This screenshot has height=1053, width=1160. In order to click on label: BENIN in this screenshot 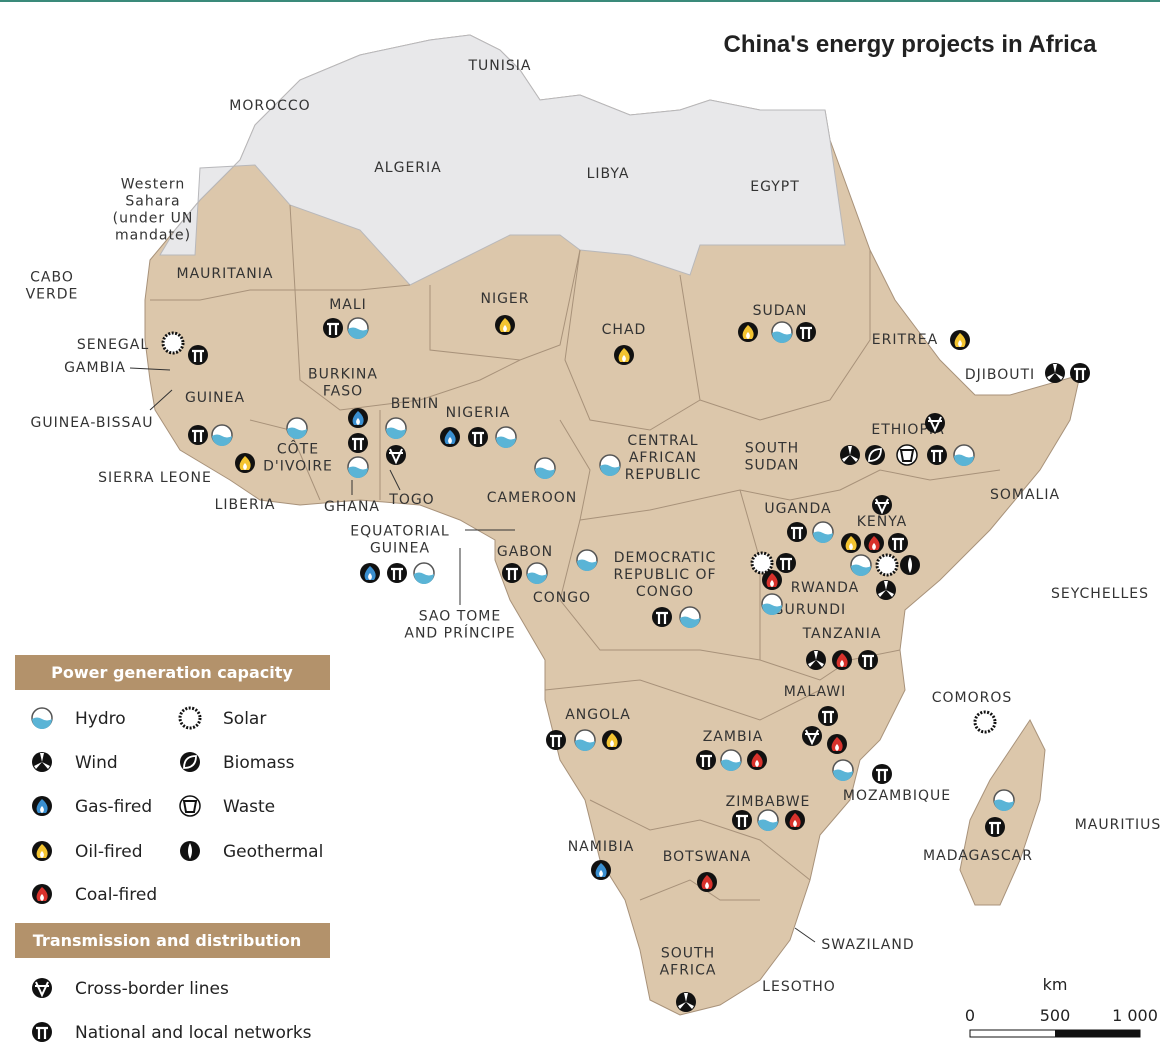, I will do `click(415, 404)`.